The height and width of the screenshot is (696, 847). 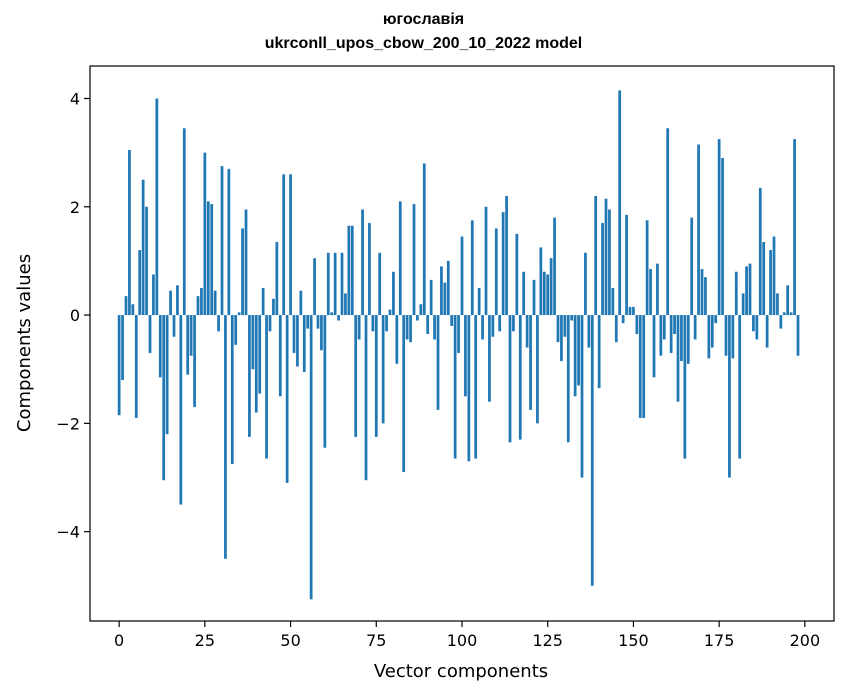 What do you see at coordinates (24, 343) in the screenshot?
I see `y-axis-label: Components values` at bounding box center [24, 343].